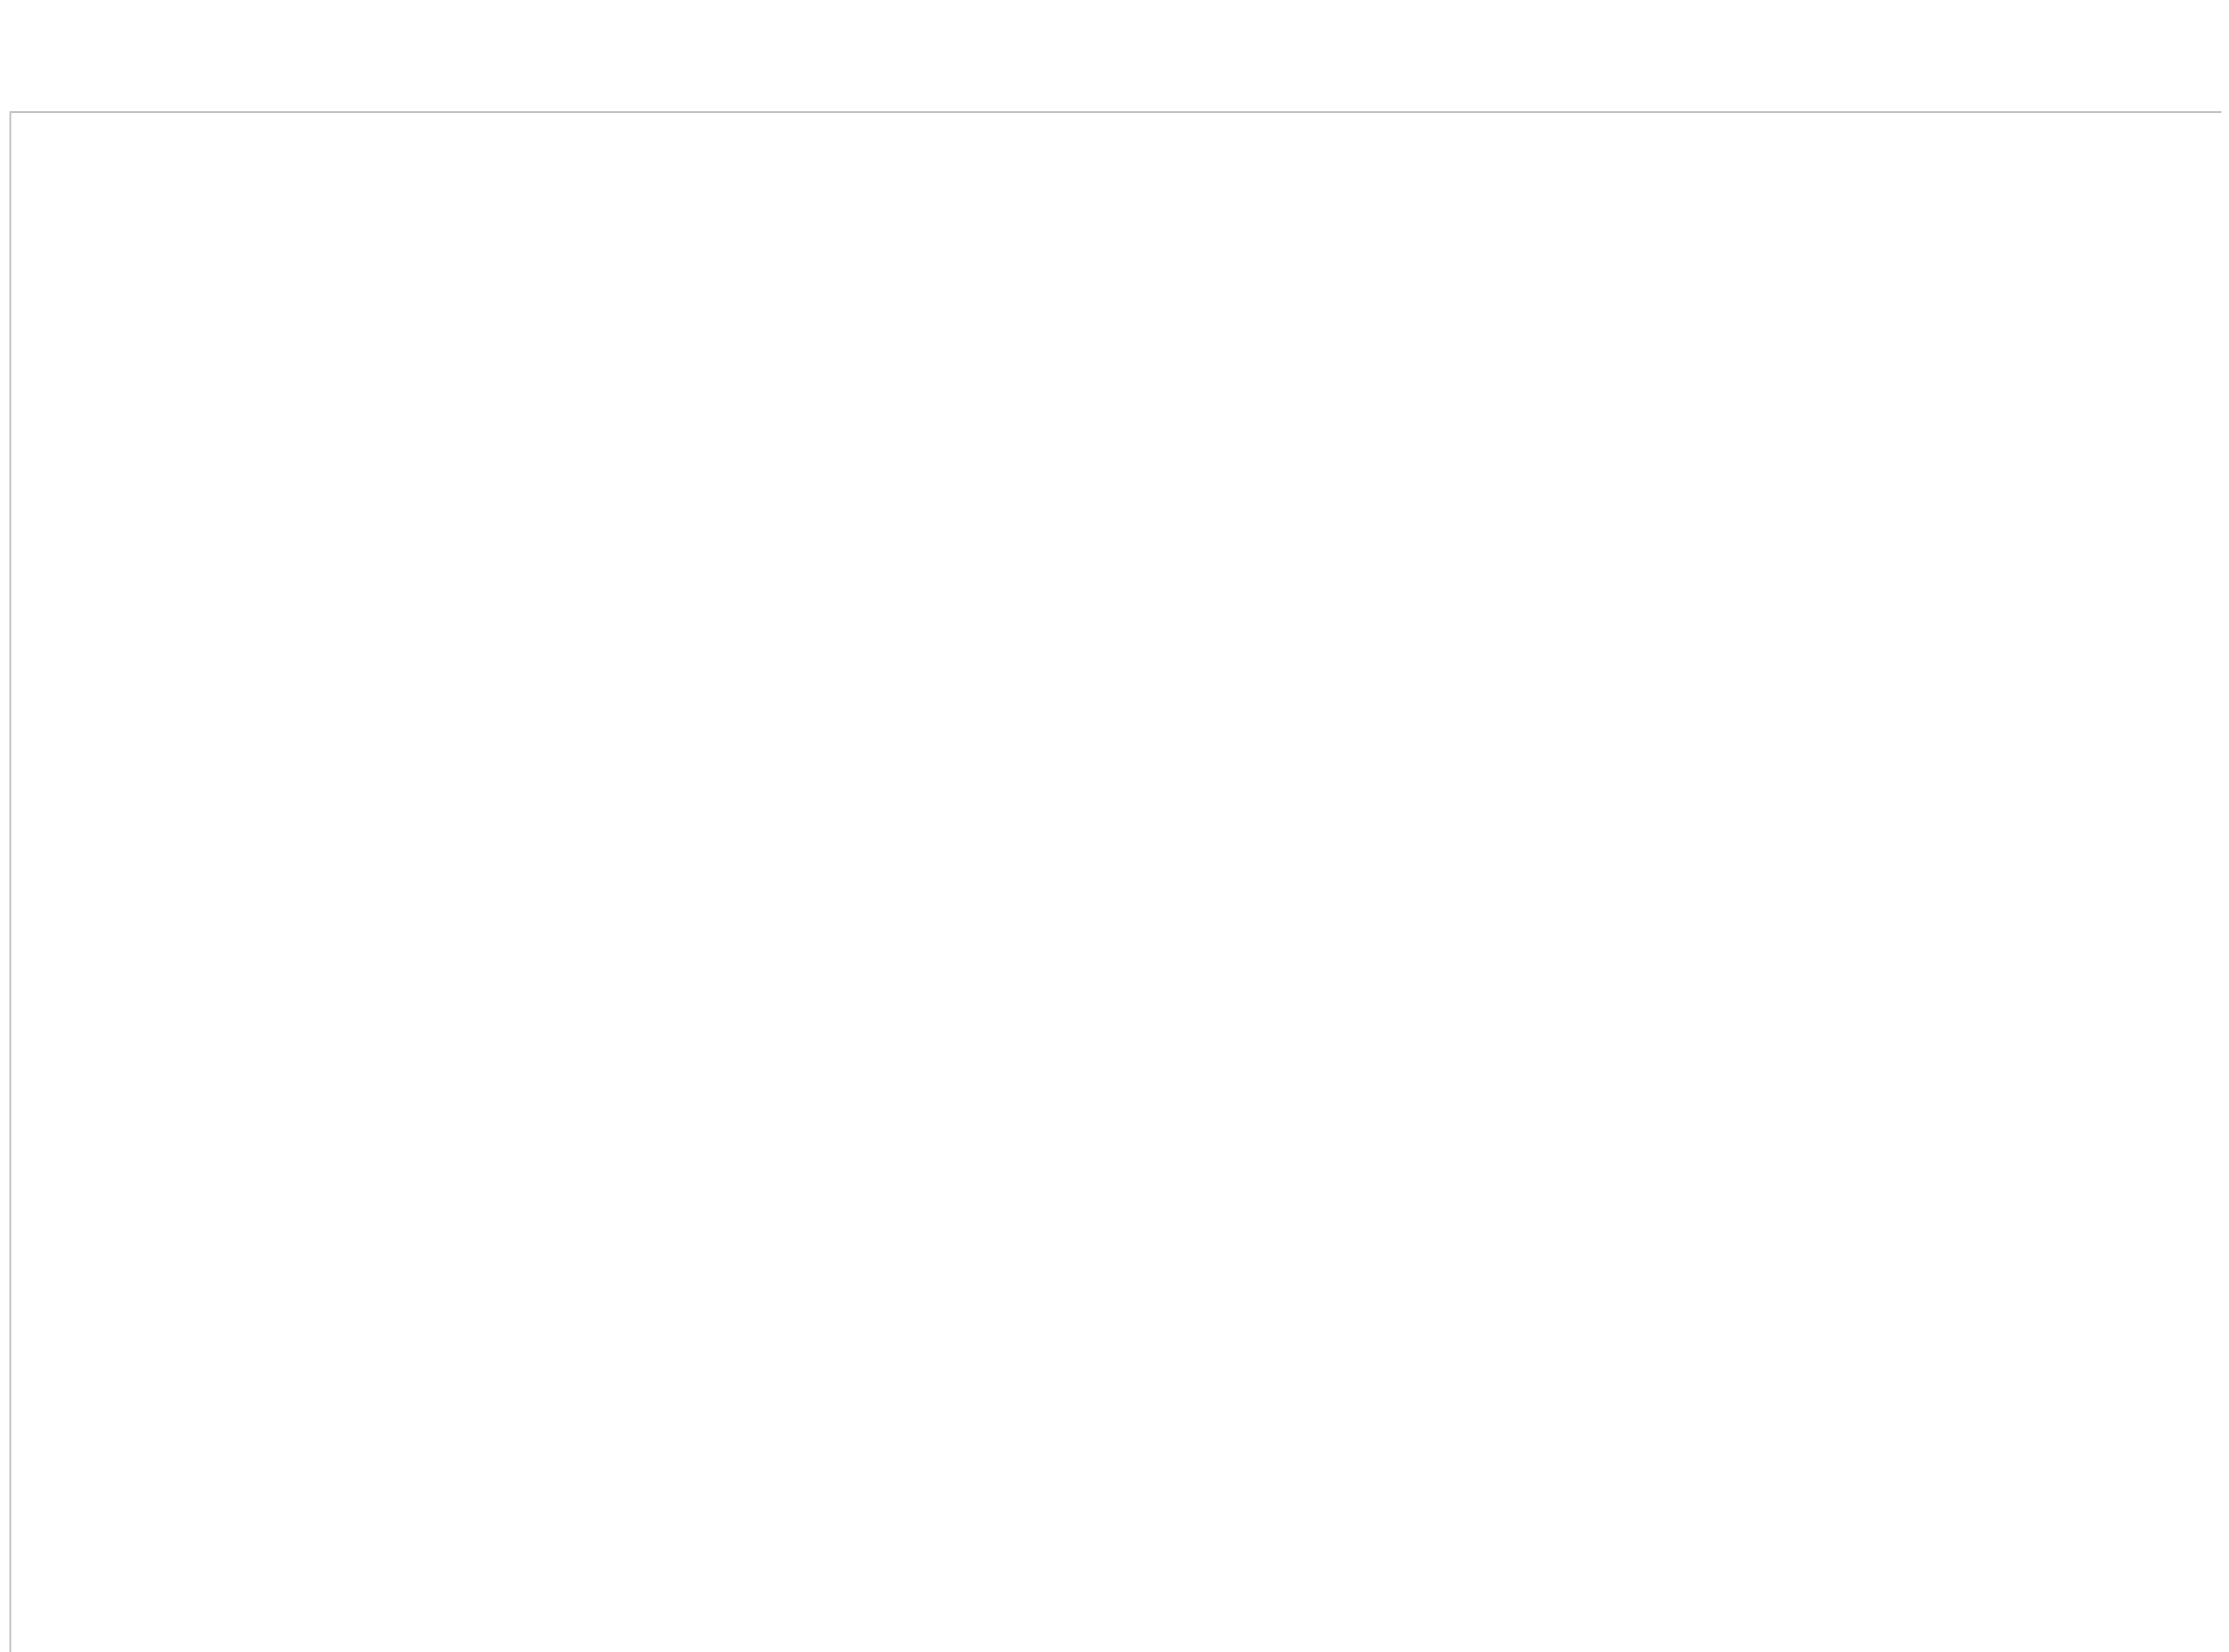  Describe the element at coordinates (1116, 112) in the screenshot. I see `grid-frozen-bottom-rows` at that location.